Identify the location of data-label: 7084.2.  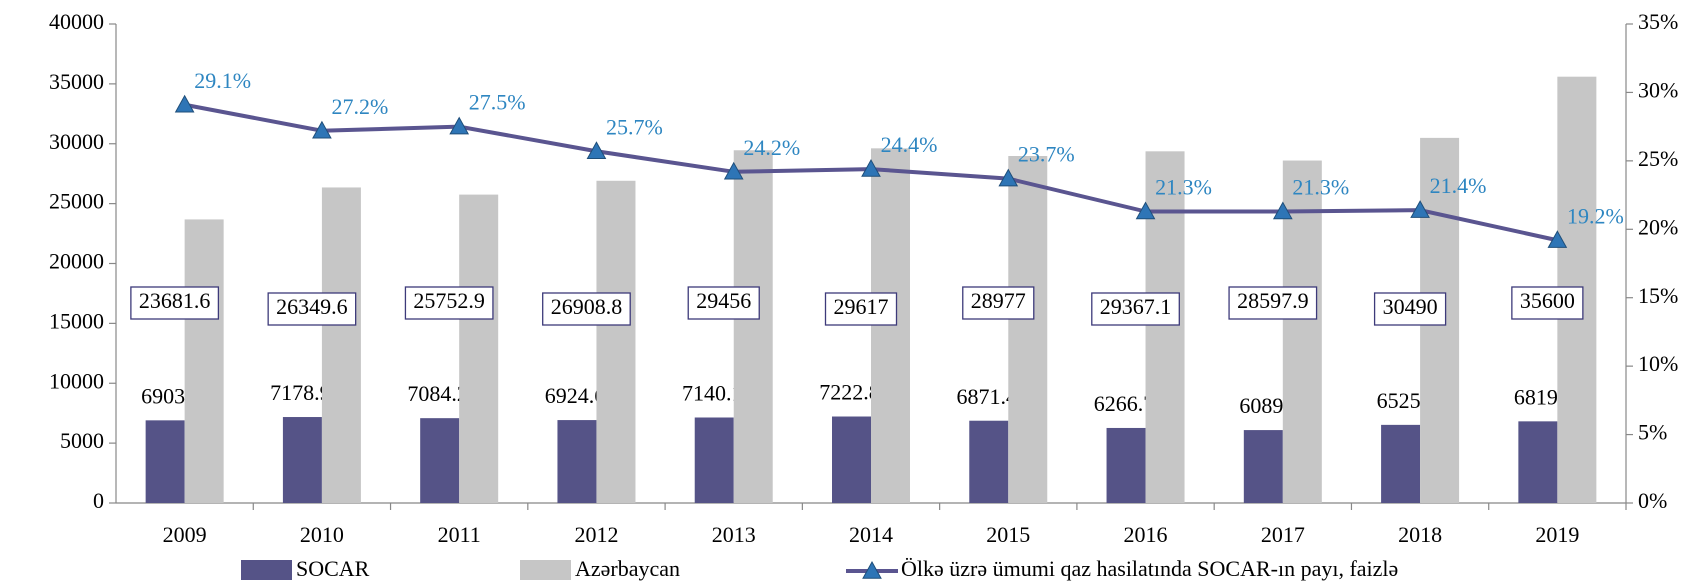
(437, 393).